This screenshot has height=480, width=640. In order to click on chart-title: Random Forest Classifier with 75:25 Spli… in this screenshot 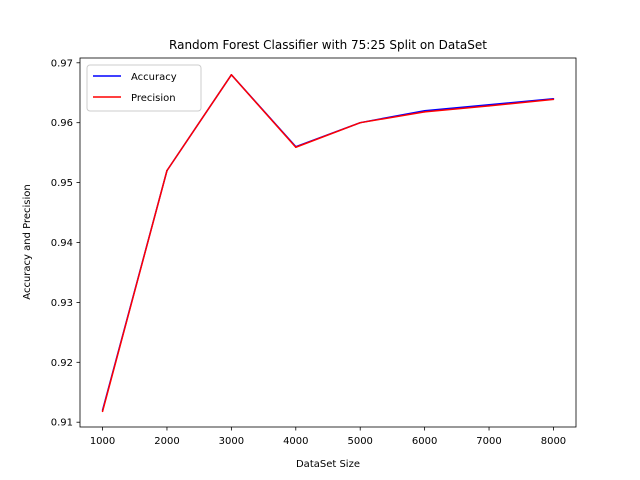, I will do `click(328, 45)`.